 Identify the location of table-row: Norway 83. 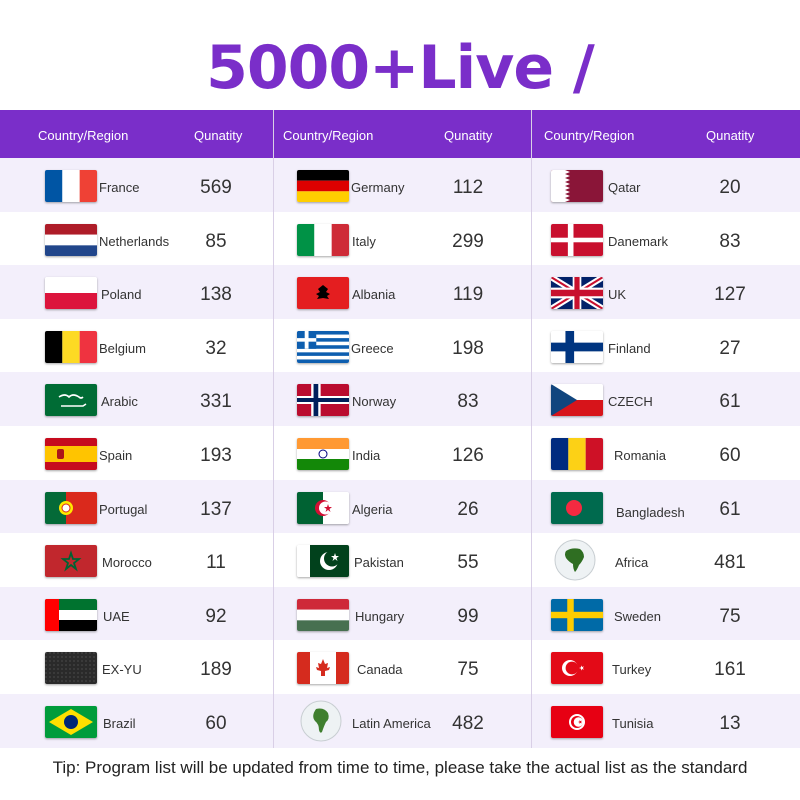
(402, 399).